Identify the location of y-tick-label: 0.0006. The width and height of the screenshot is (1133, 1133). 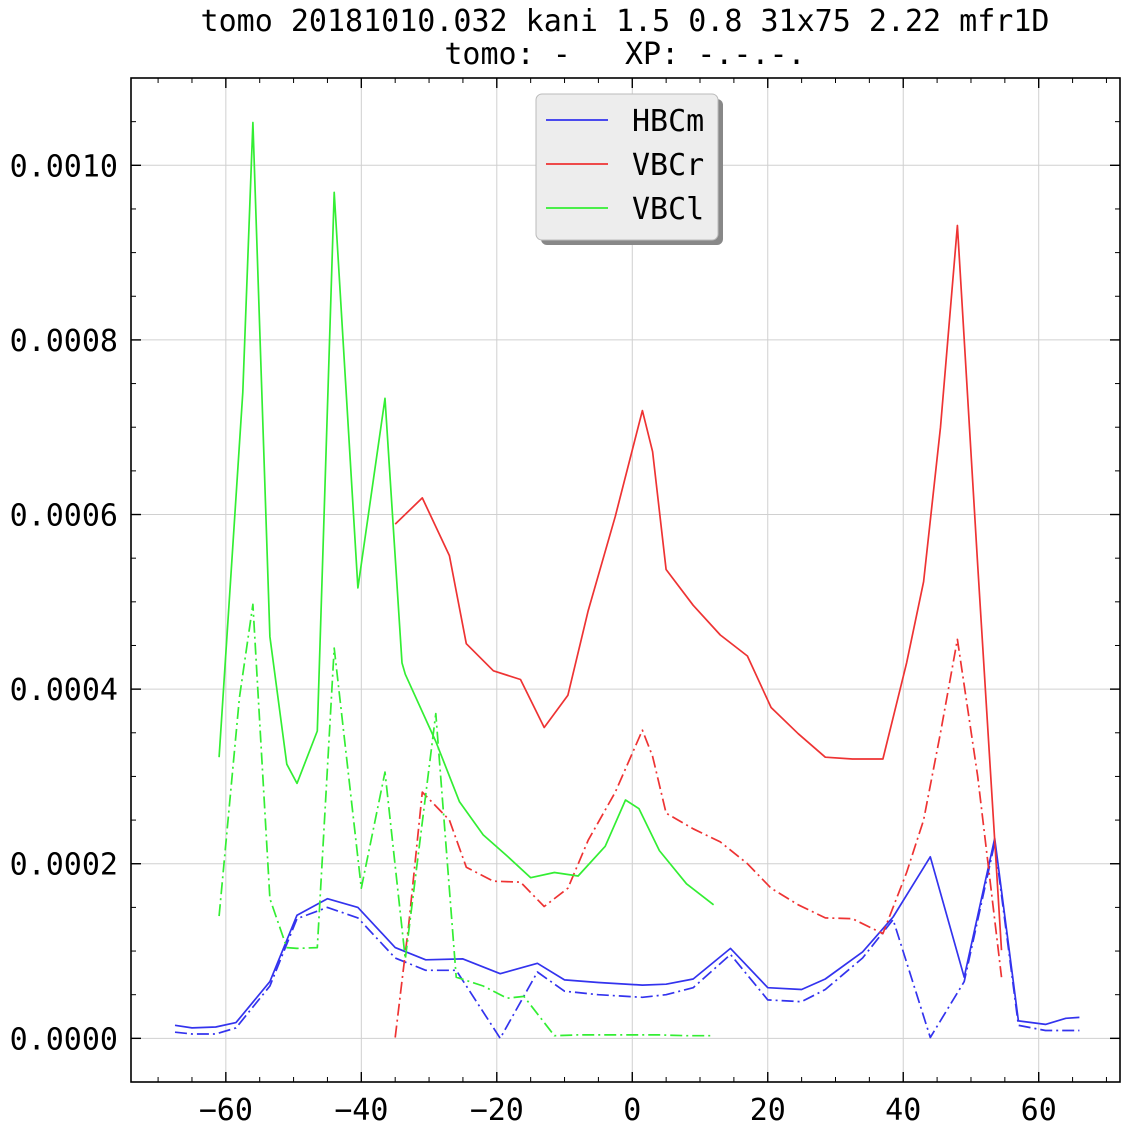
(64, 516).